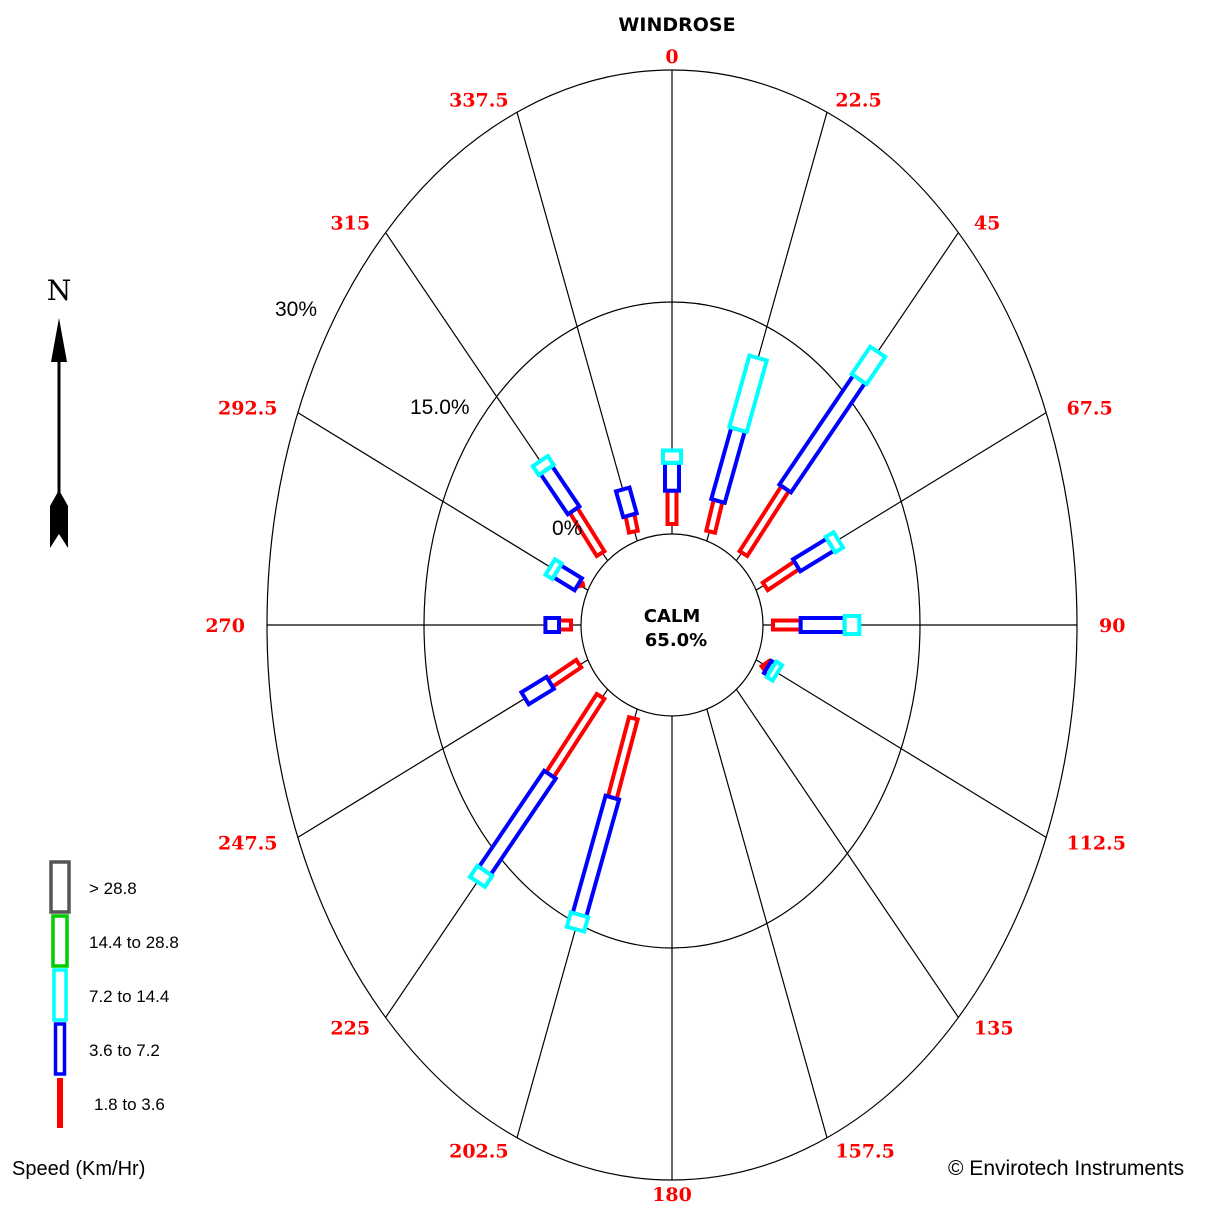 Image resolution: width=1232 pixels, height=1212 pixels. I want to click on direction-label-7: 157.5, so click(865, 1152).